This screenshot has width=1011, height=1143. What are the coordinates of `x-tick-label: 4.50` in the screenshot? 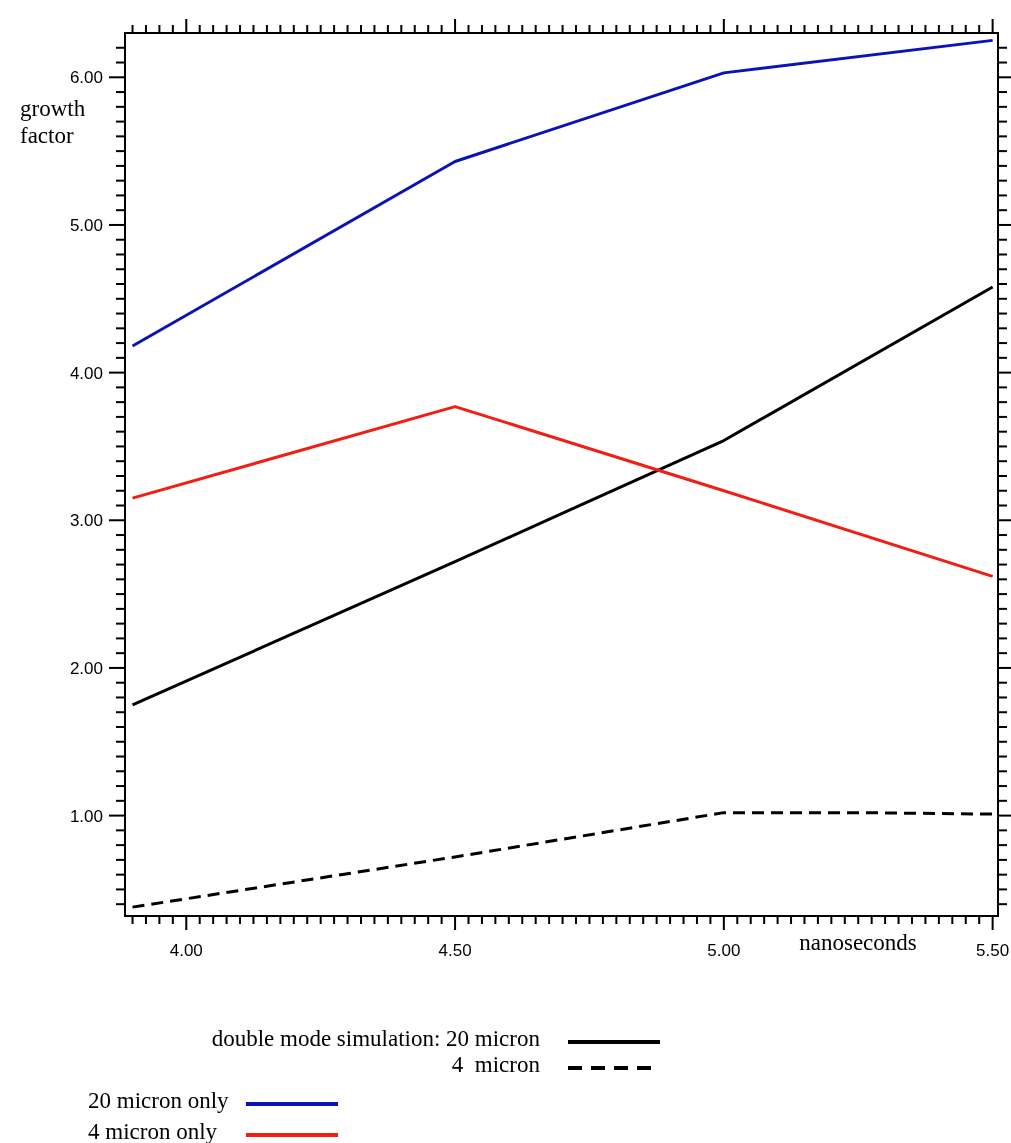 It's located at (455, 950).